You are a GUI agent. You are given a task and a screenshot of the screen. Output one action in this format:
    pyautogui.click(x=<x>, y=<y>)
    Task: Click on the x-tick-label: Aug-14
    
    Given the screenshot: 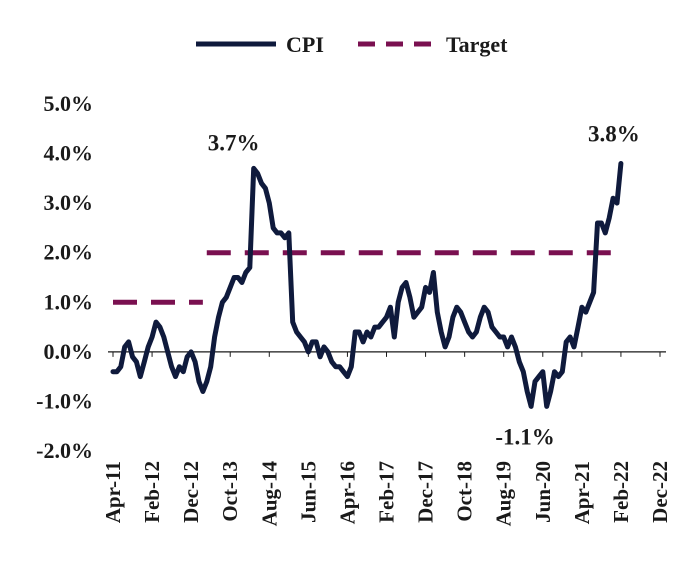 What is the action you would take?
    pyautogui.click(x=269, y=494)
    